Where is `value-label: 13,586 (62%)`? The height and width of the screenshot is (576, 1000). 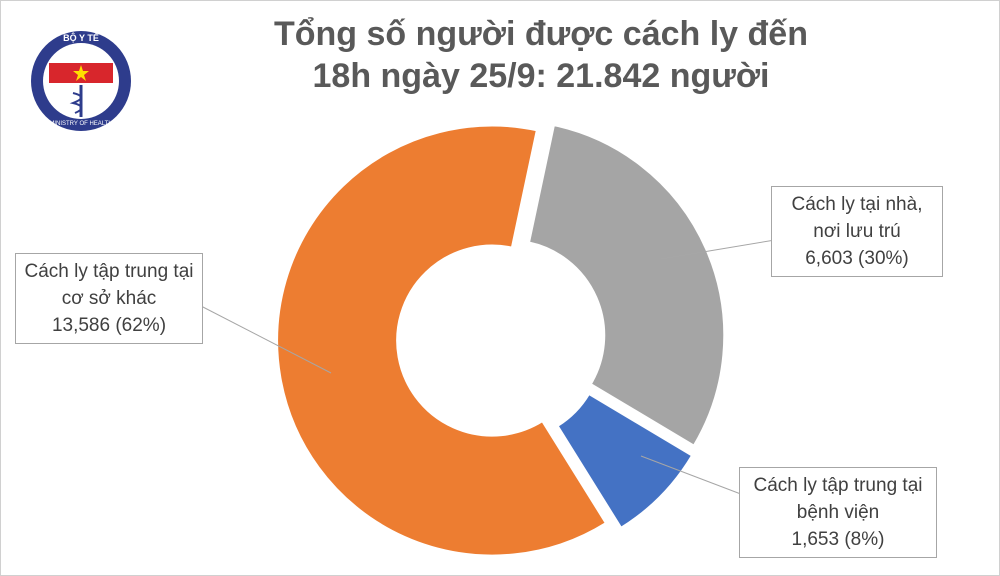
value-label: 13,586 (62%) is located at coordinates (109, 325).